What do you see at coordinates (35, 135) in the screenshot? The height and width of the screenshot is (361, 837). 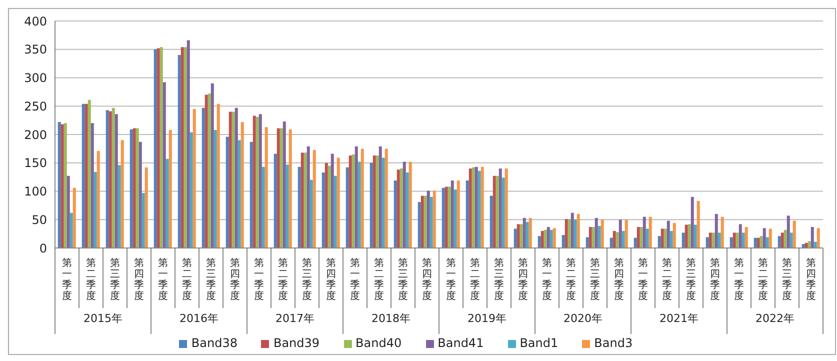 I see `y-tick-label: 200` at bounding box center [35, 135].